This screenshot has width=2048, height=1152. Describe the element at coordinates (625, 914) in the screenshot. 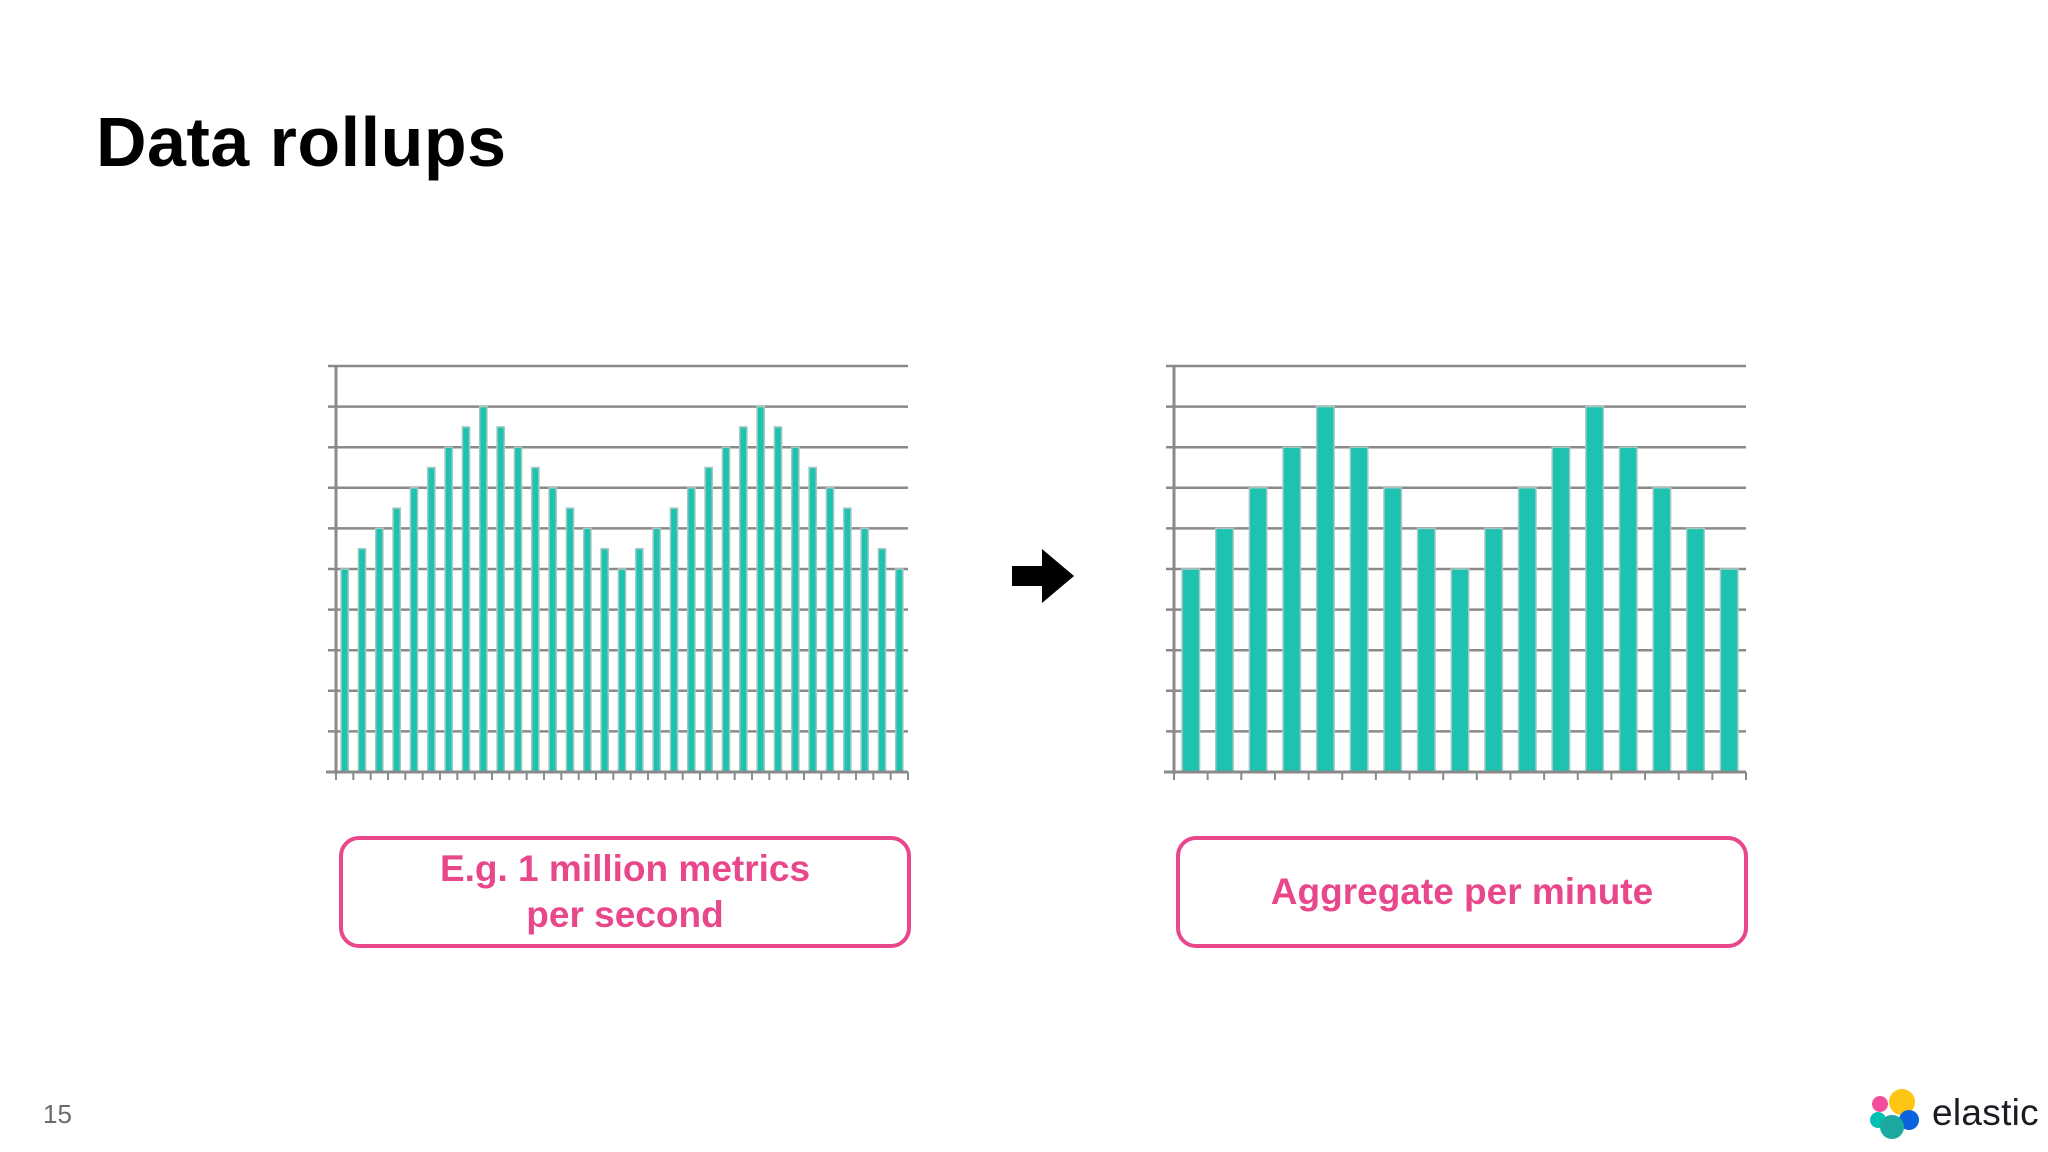

I see `callout-line-2: per second` at that location.